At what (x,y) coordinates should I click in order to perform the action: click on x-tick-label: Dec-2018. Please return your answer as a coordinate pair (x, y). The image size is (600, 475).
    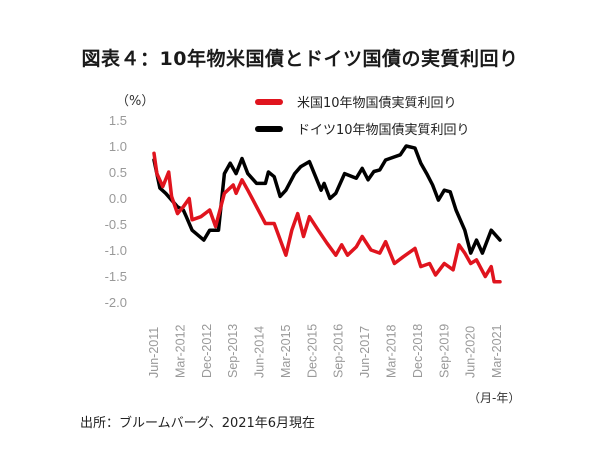
    Looking at the image, I should click on (418, 351).